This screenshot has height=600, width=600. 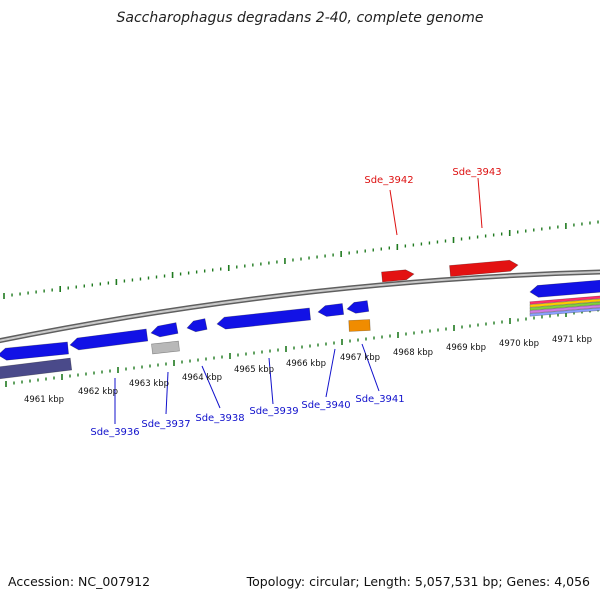 I want to click on reverse-gene-right-edge, so click(x=564, y=288).